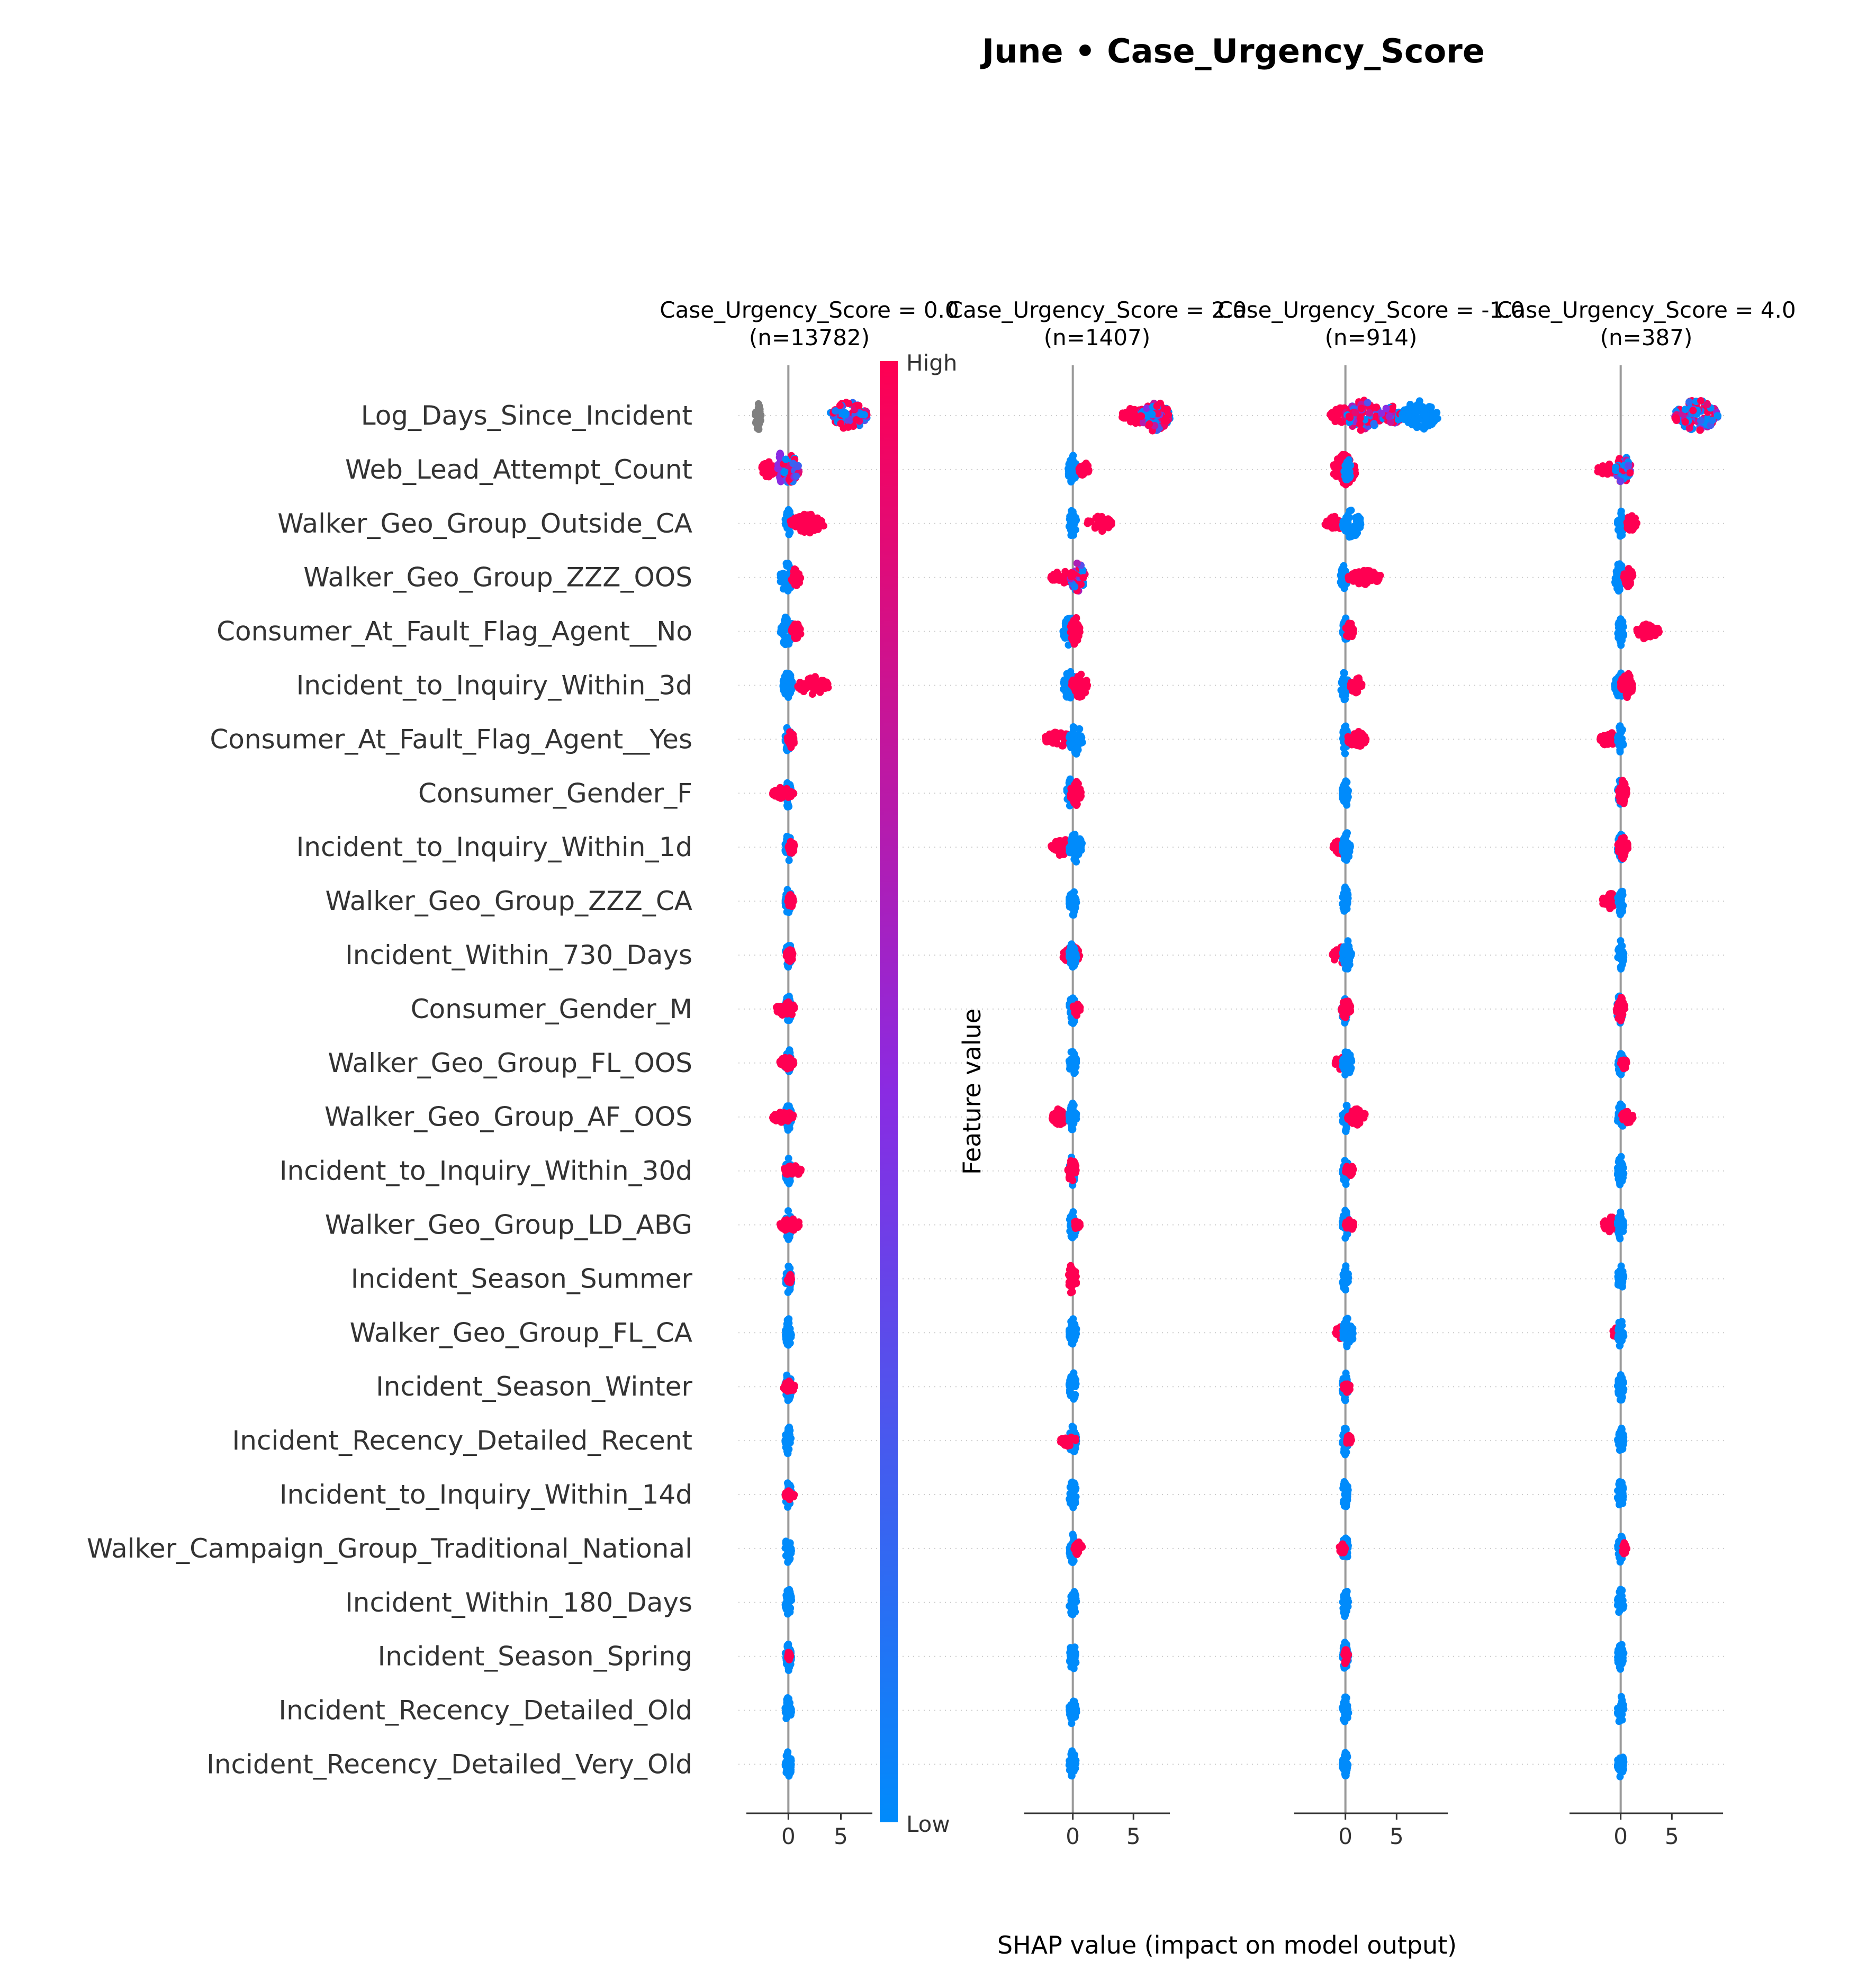 The height and width of the screenshot is (1988, 1858). What do you see at coordinates (497, 577) in the screenshot?
I see `feature-label: Walker_Geo_Group_ZZZ_OOS` at bounding box center [497, 577].